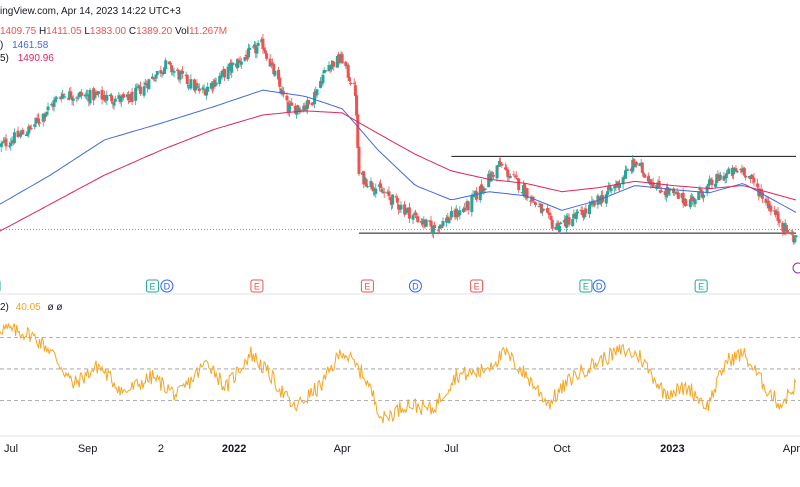 The width and height of the screenshot is (800, 487). What do you see at coordinates (152, 286) in the screenshot?
I see `event-marker-e: E` at bounding box center [152, 286].